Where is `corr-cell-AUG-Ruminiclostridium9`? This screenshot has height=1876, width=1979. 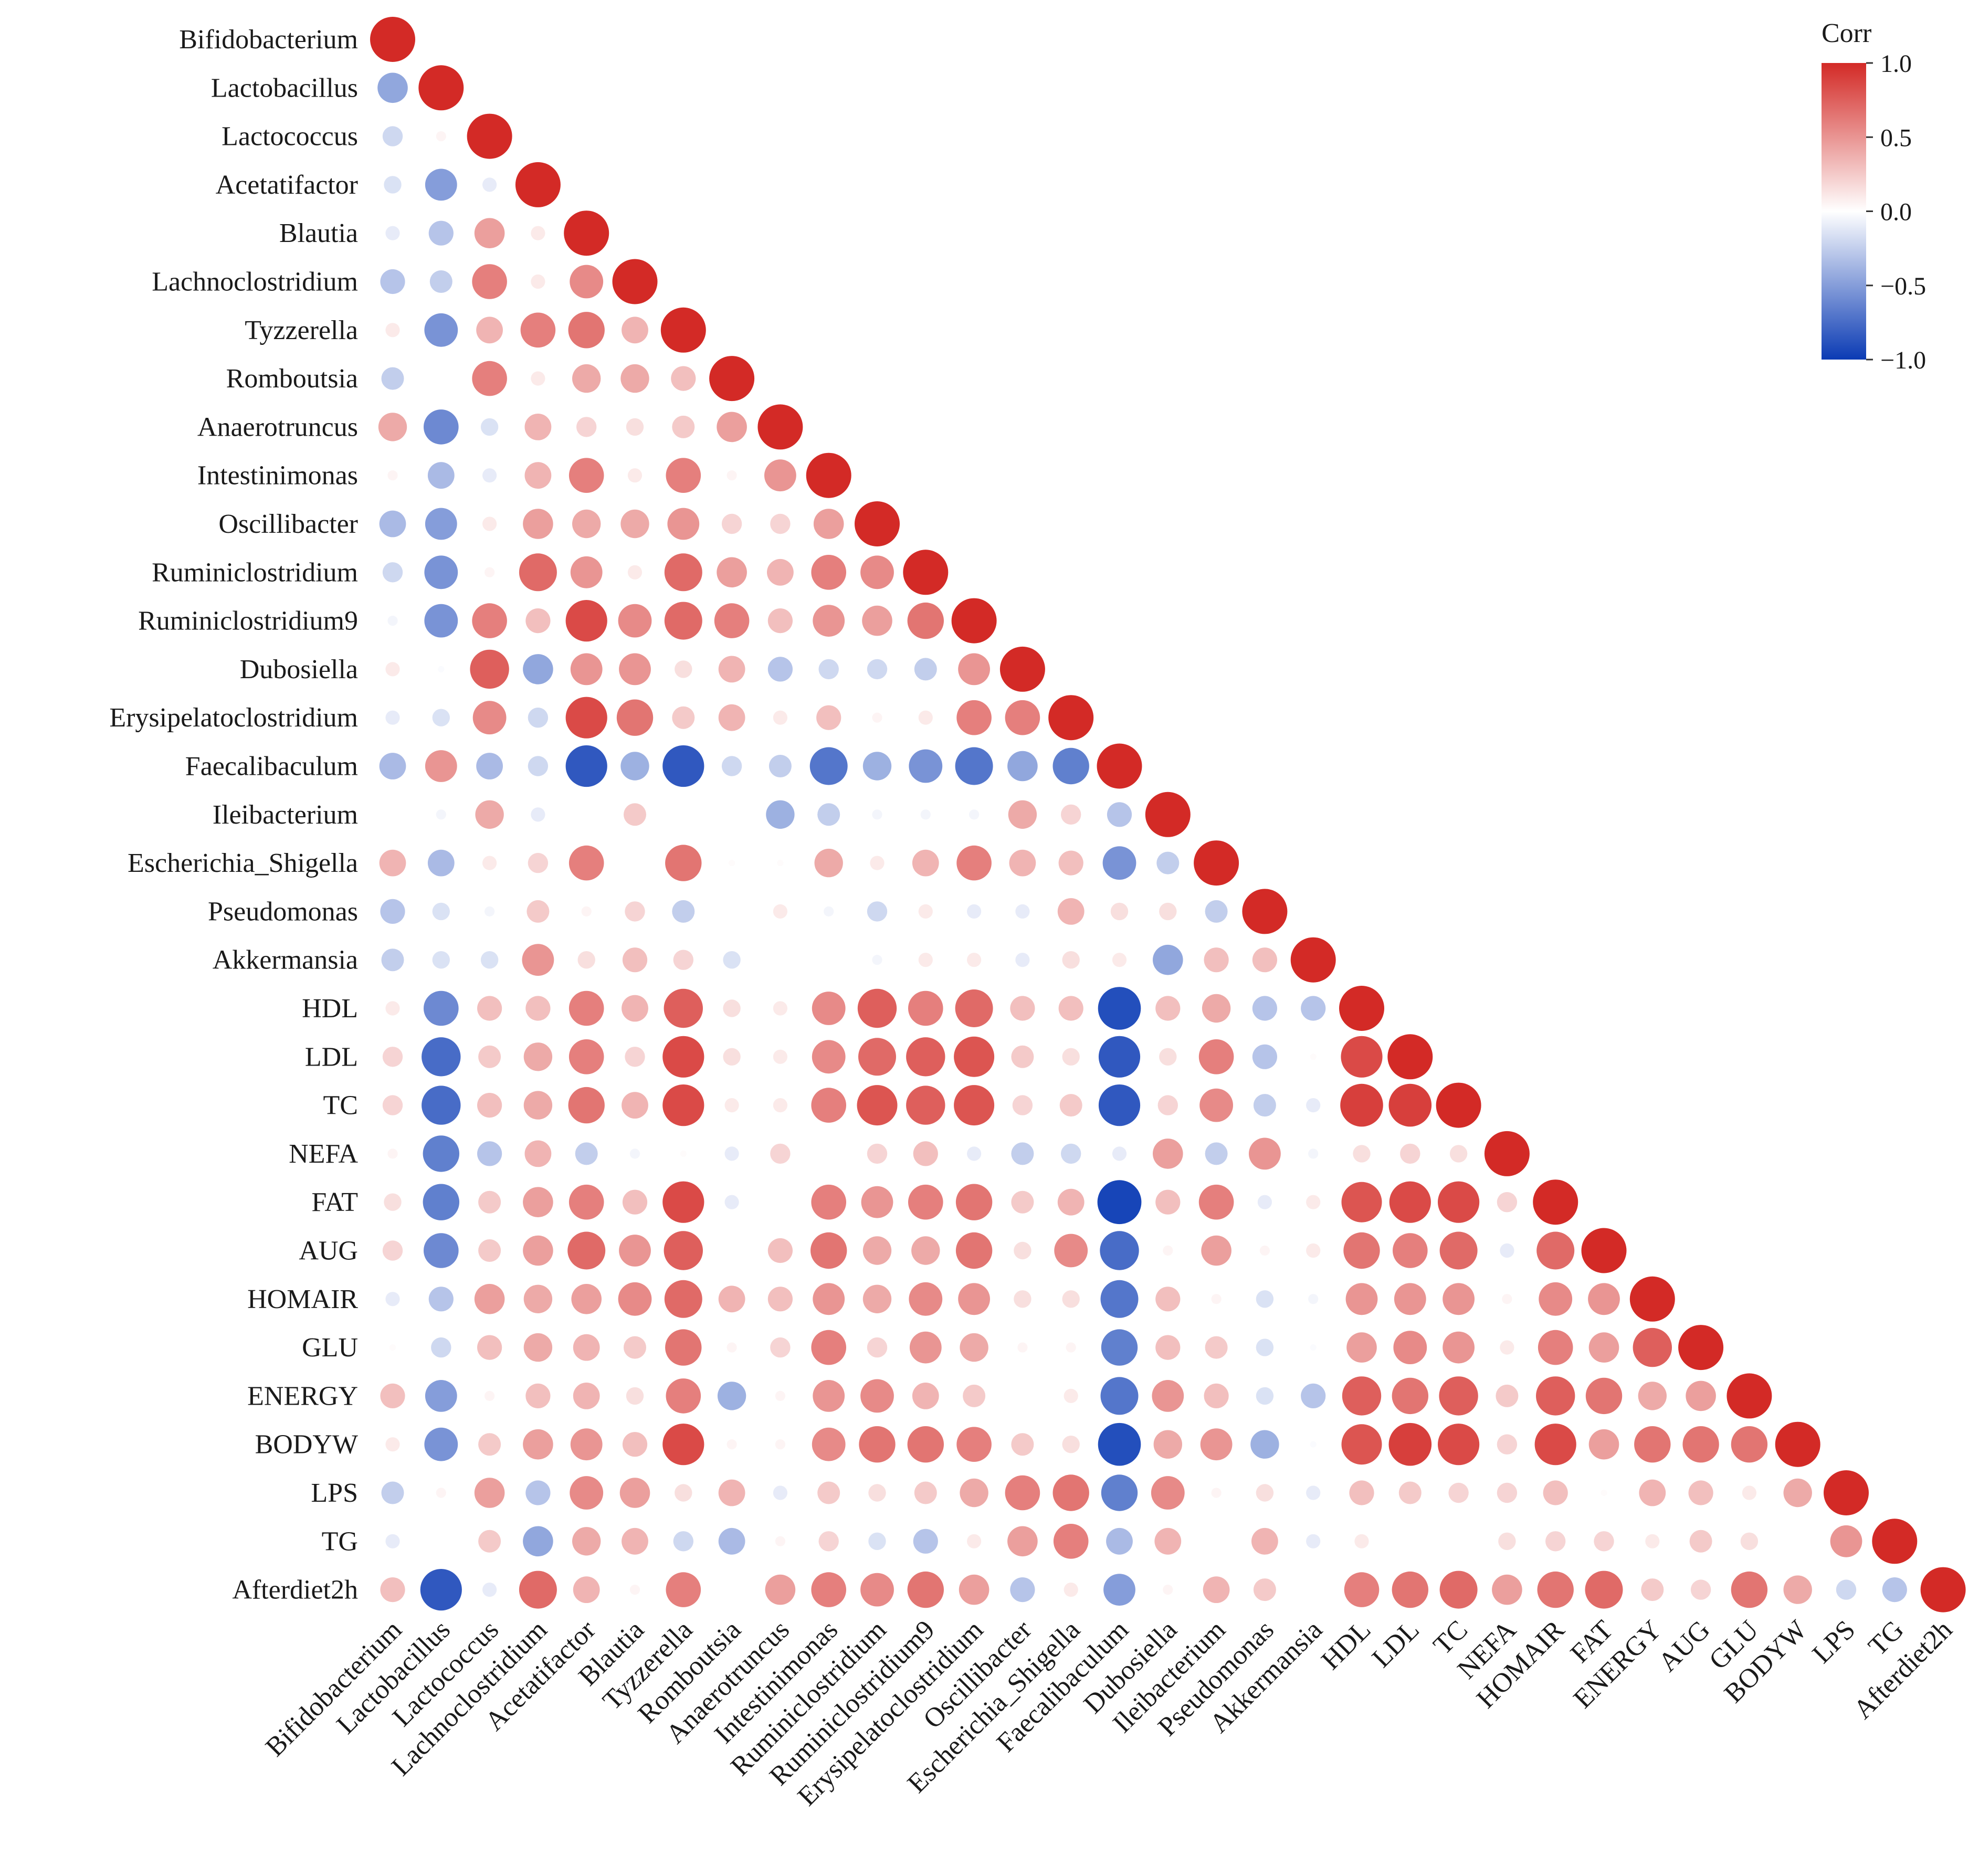
corr-cell-AUG-Ruminiclostridium9 is located at coordinates (925, 1250).